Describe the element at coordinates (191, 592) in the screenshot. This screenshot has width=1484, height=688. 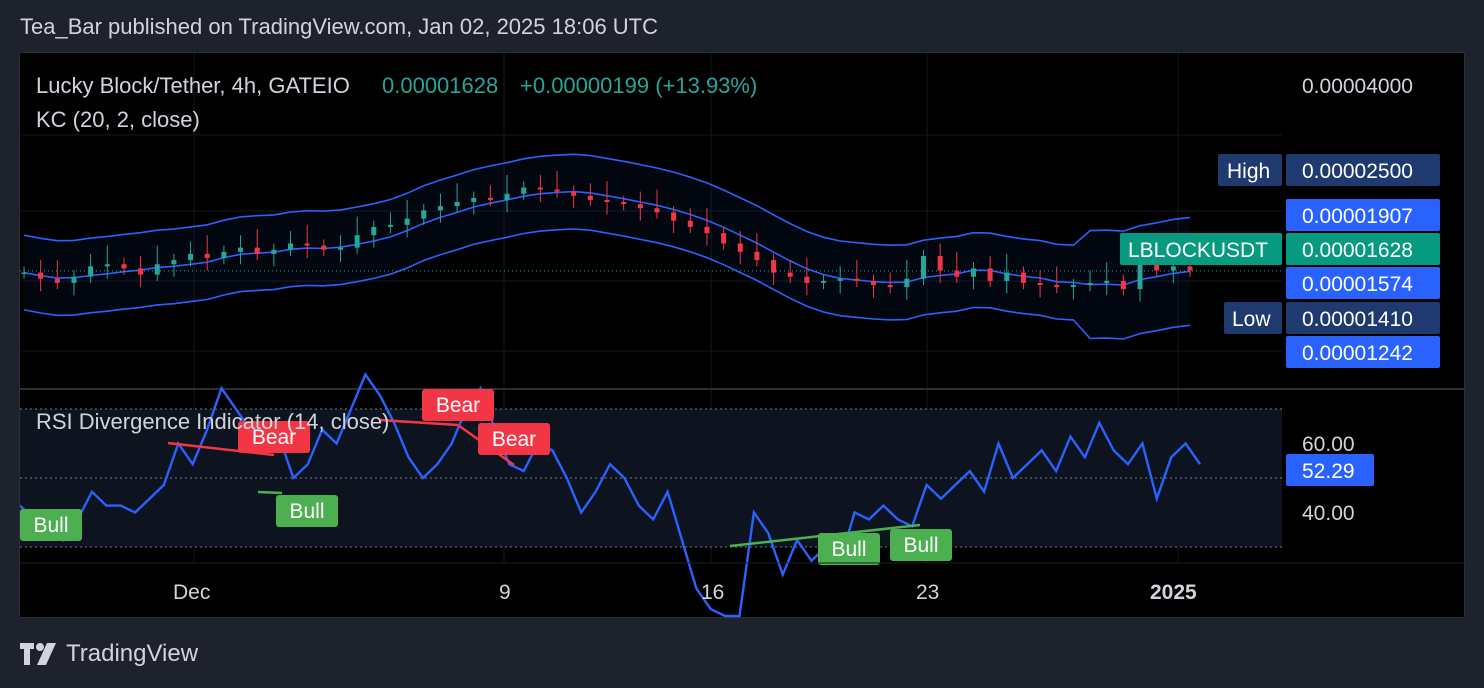
I see `time-tick-dec: Dec` at that location.